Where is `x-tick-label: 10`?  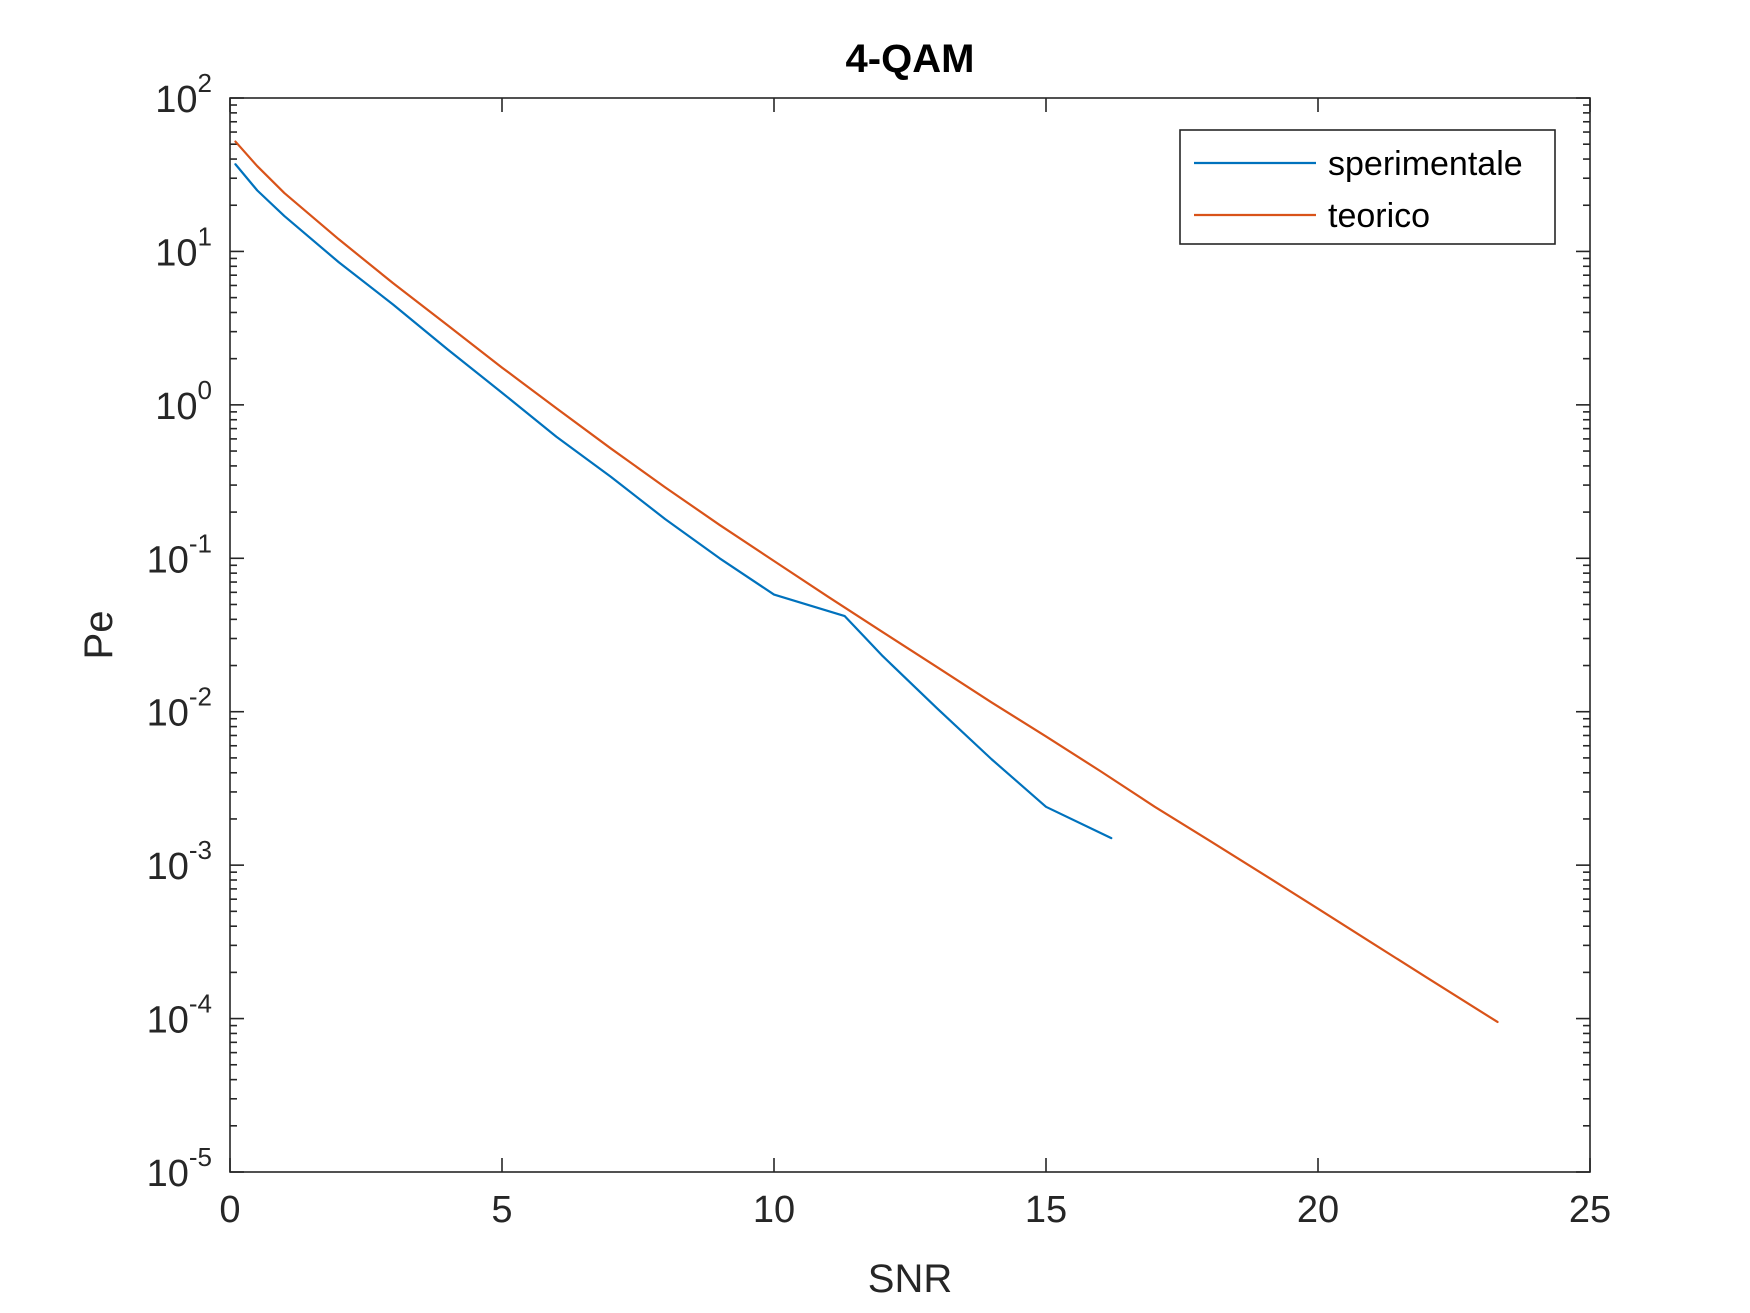 x-tick-label: 10 is located at coordinates (774, 1210).